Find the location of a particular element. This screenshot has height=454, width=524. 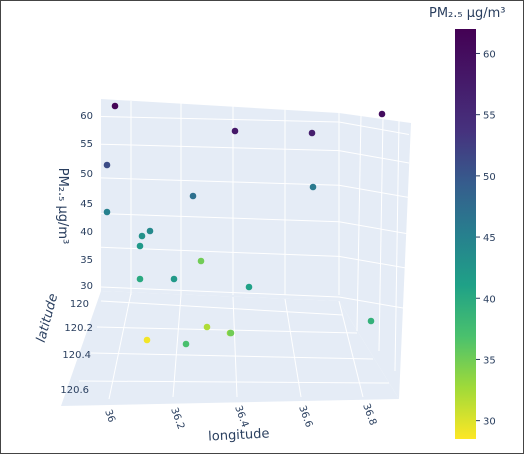

x-tick-label: 36.6 is located at coordinates (305, 416).